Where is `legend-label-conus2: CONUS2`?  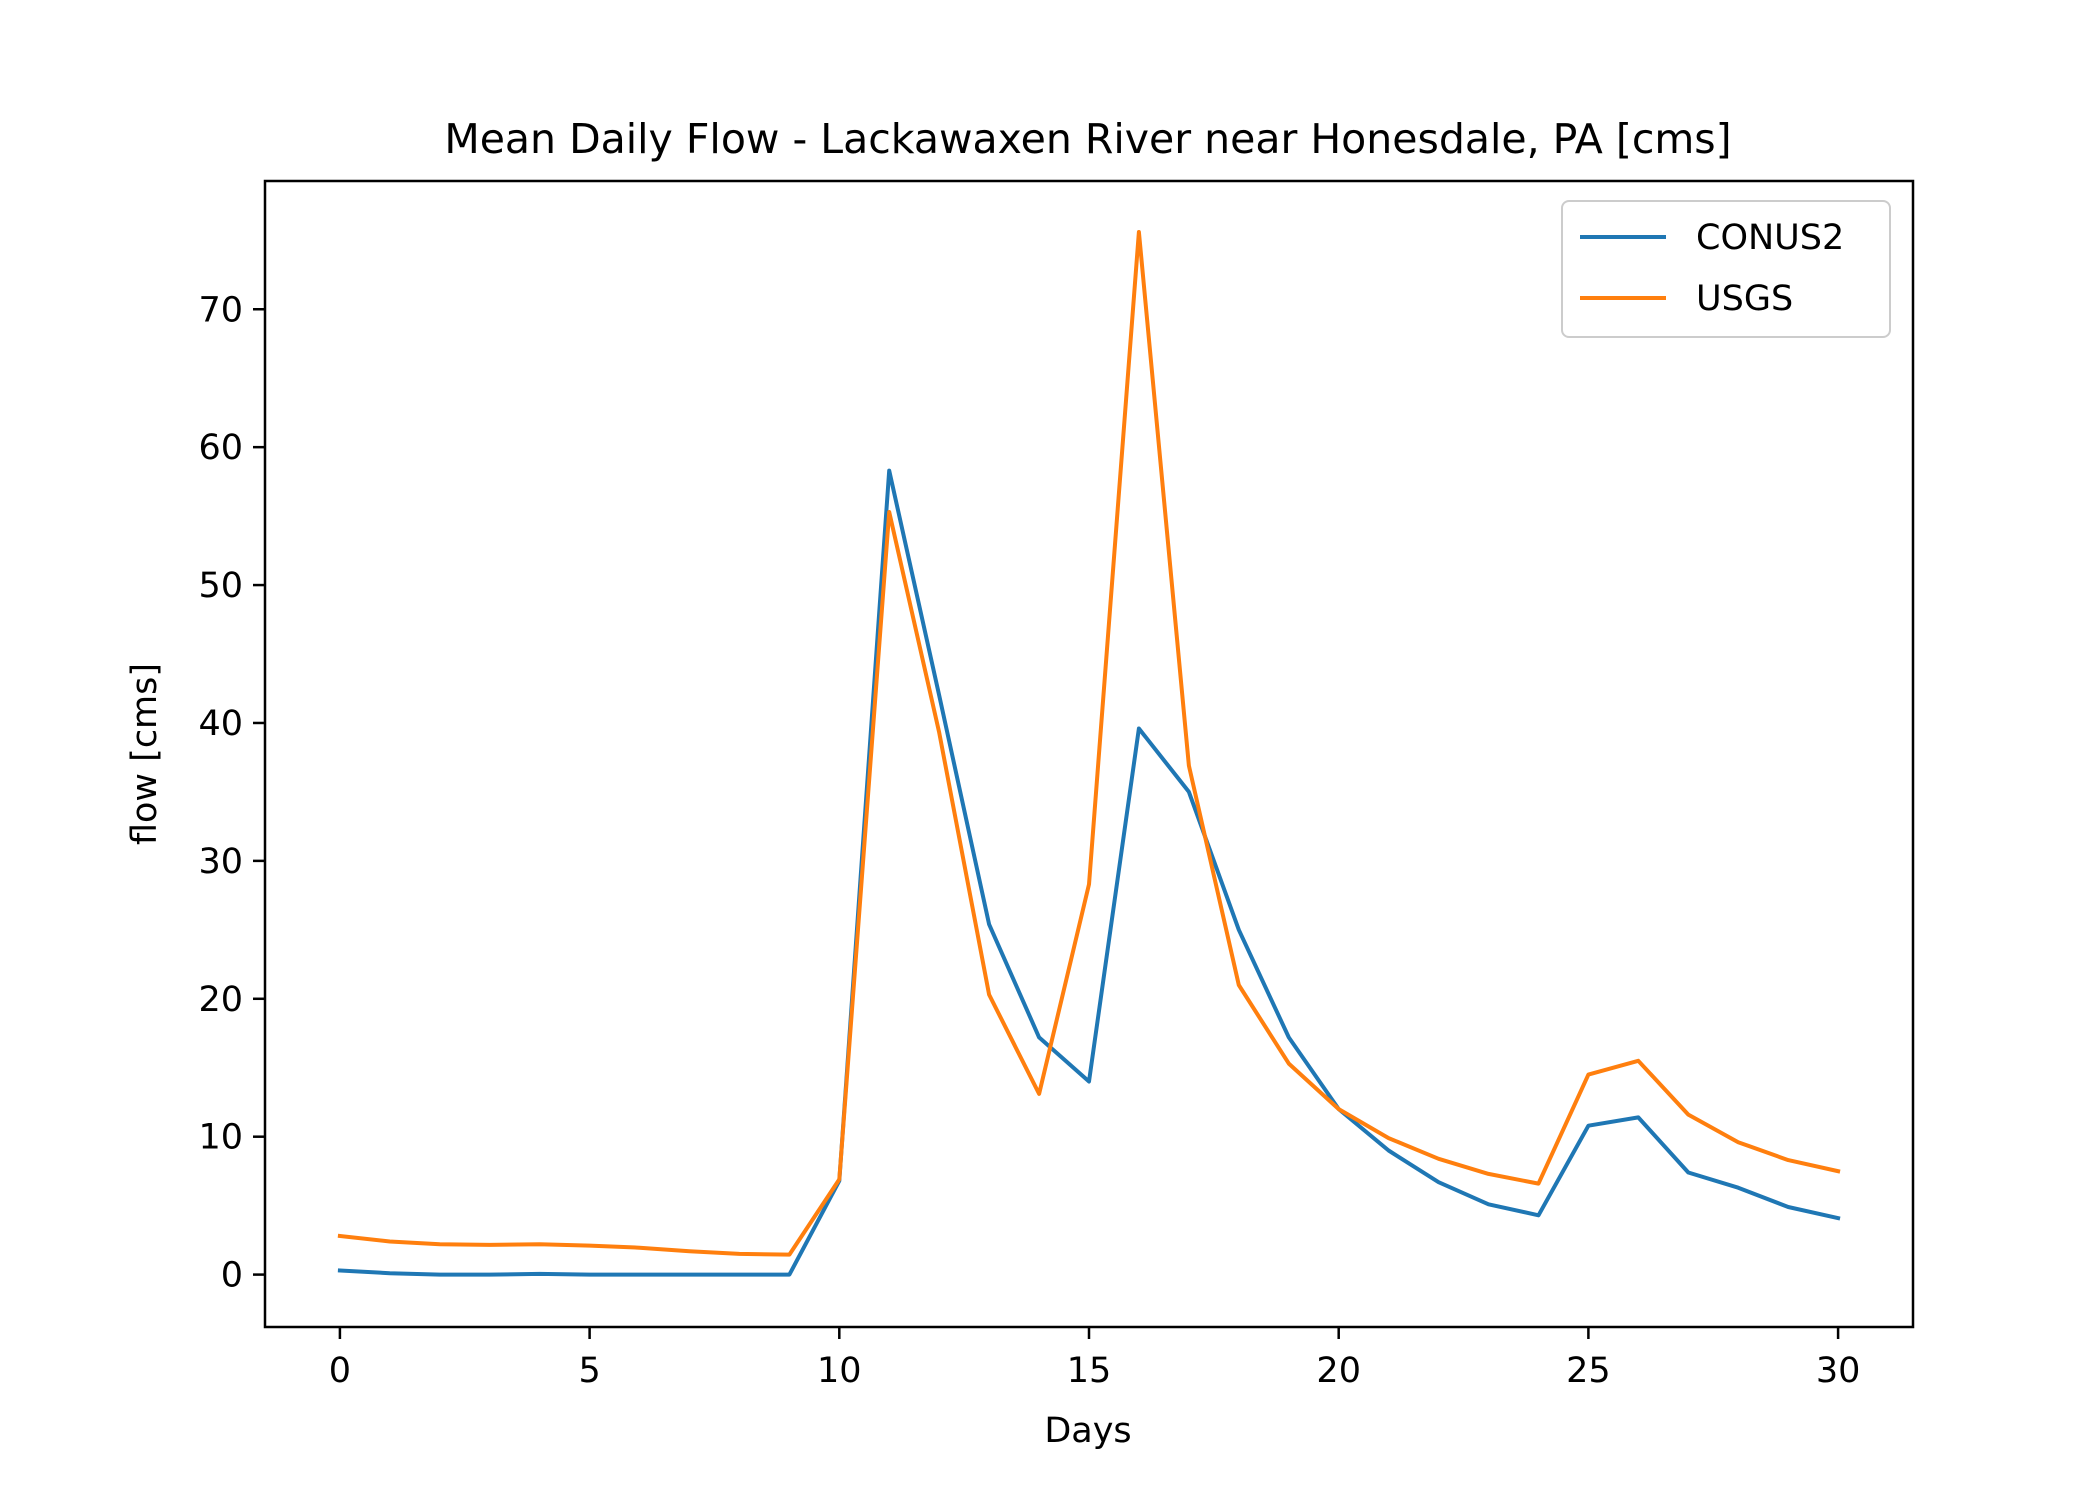 legend-label-conus2: CONUS2 is located at coordinates (1770, 238).